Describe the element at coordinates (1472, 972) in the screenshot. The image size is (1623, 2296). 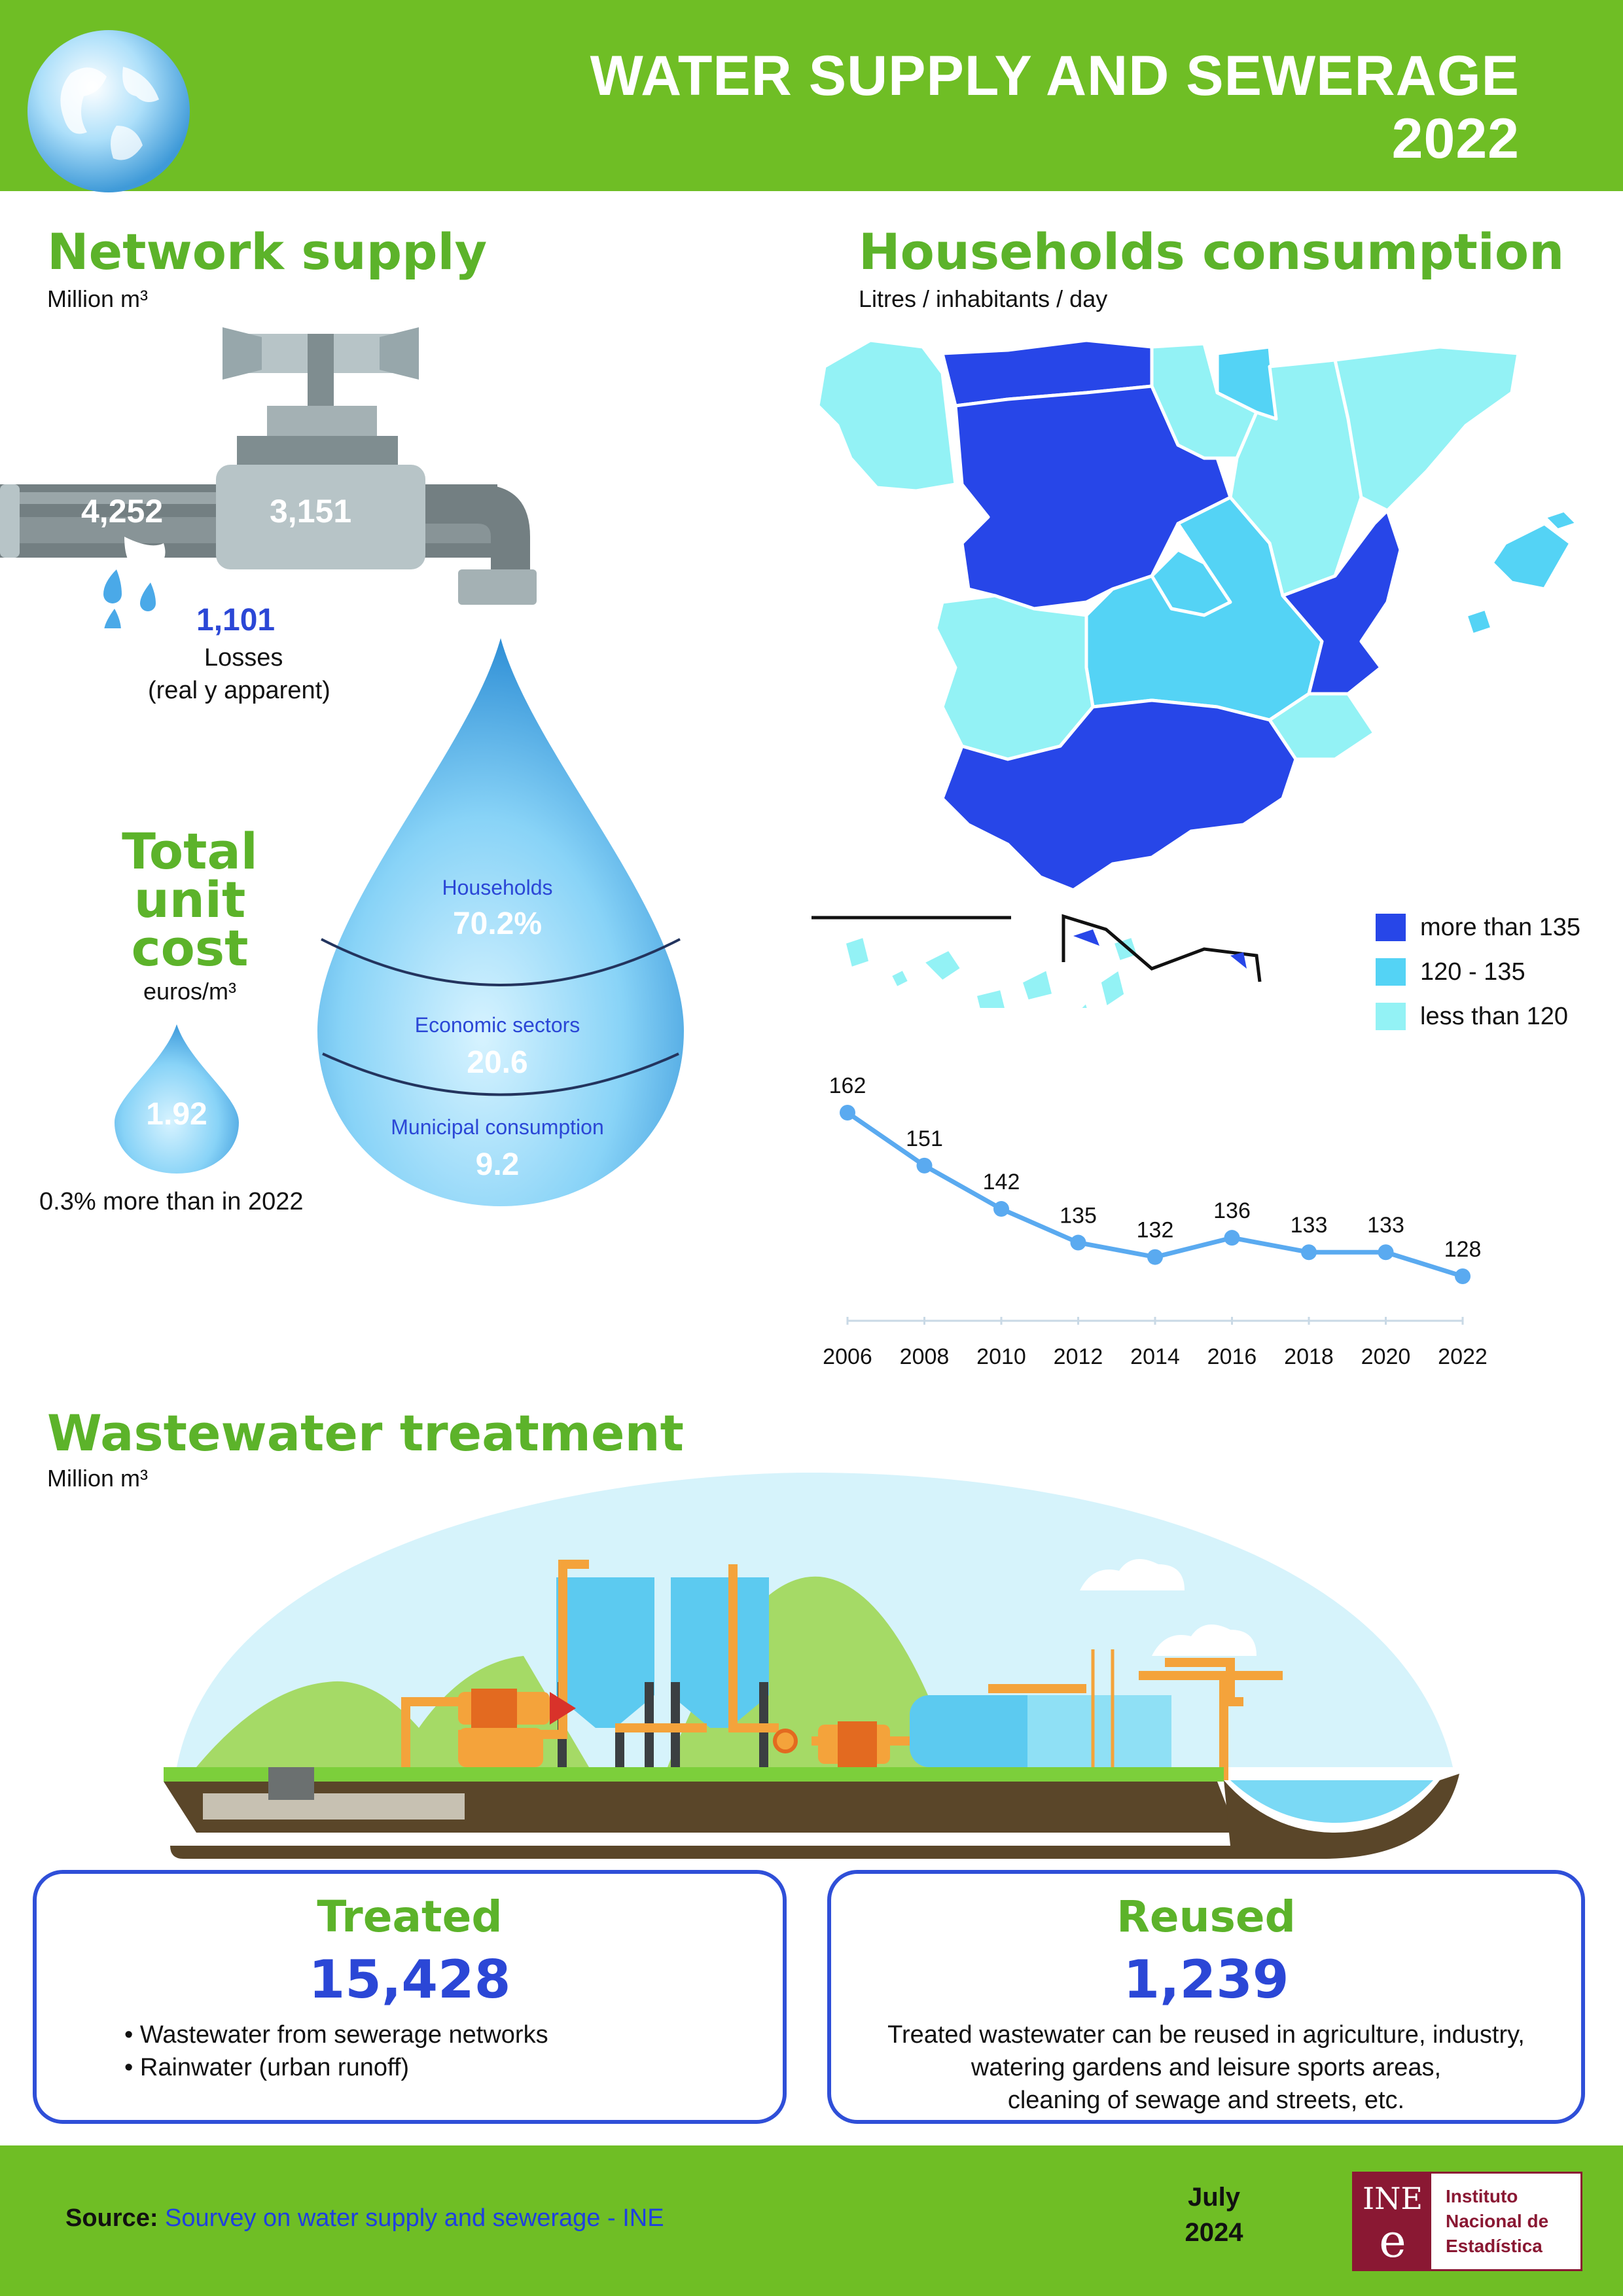
I see `legend-label-mid: 120 - 135` at that location.